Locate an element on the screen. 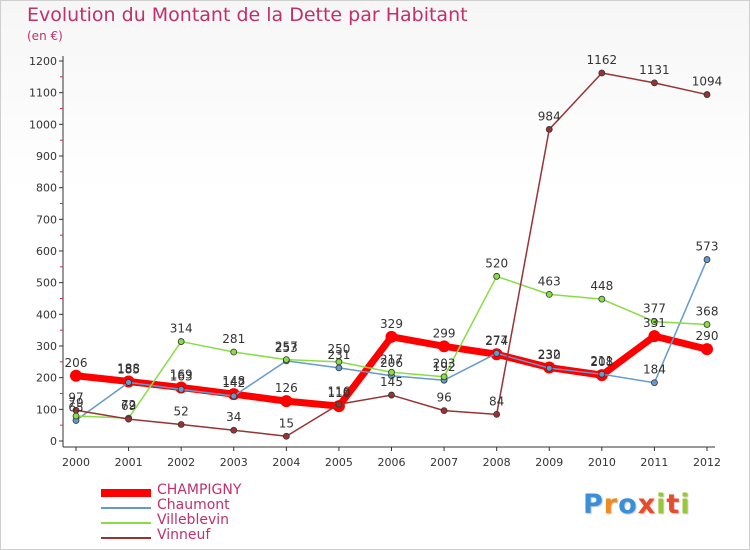  y-tick-label: 400 is located at coordinates (46, 314).